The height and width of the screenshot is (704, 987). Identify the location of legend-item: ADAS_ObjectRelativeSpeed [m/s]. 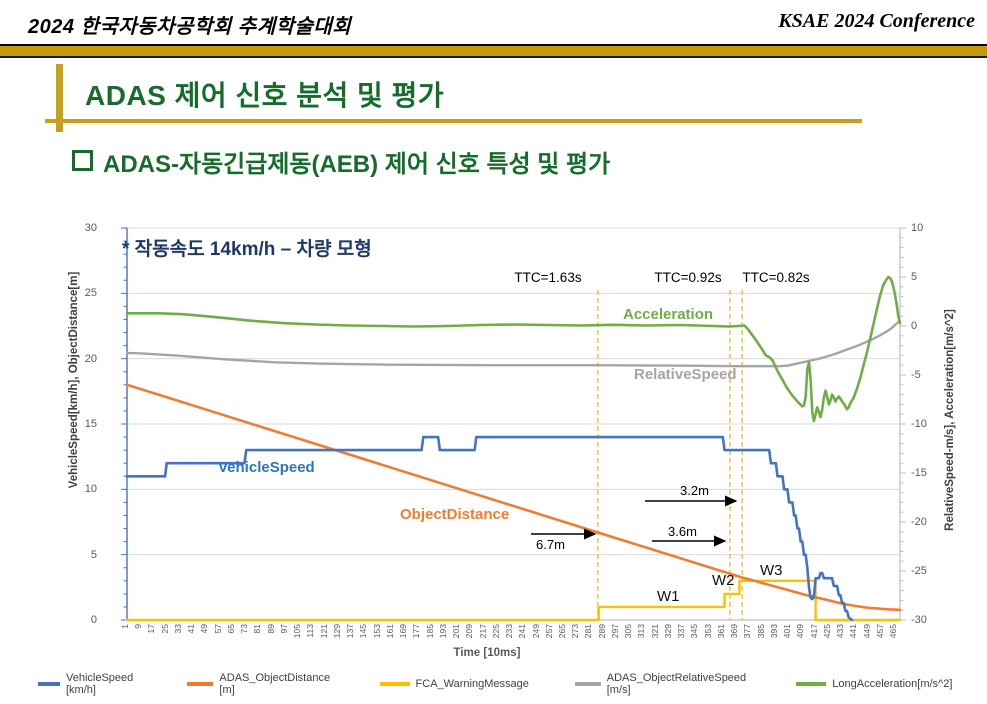
(662, 684).